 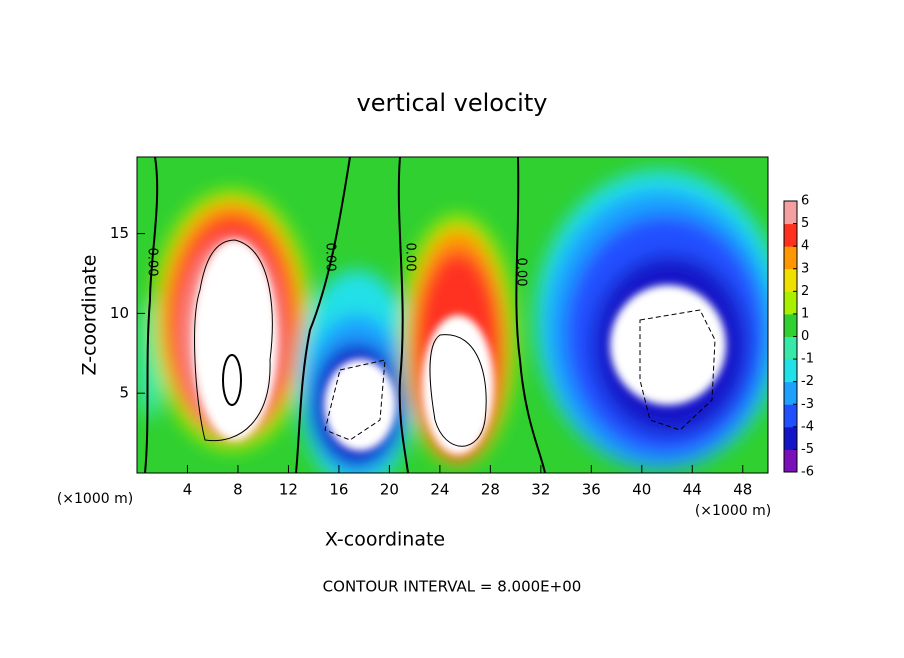 What do you see at coordinates (807, 381) in the screenshot?
I see `colorbar-label: -2` at bounding box center [807, 381].